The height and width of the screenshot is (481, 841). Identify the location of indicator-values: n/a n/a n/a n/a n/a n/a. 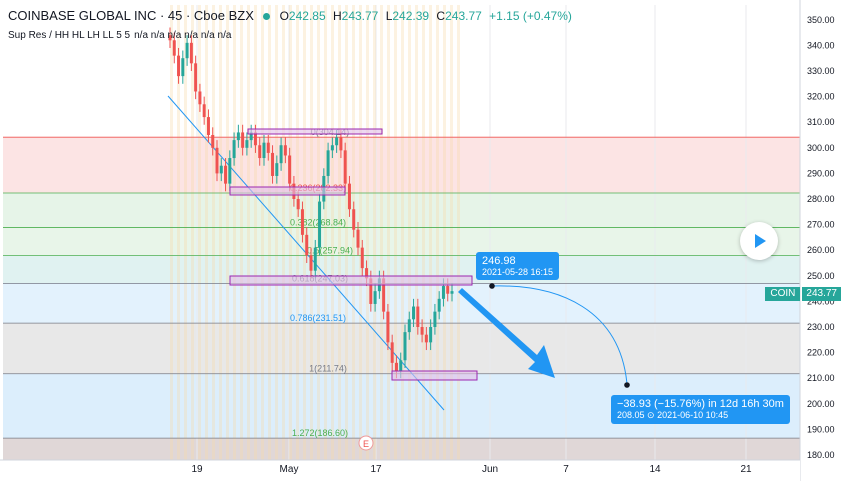
(183, 35).